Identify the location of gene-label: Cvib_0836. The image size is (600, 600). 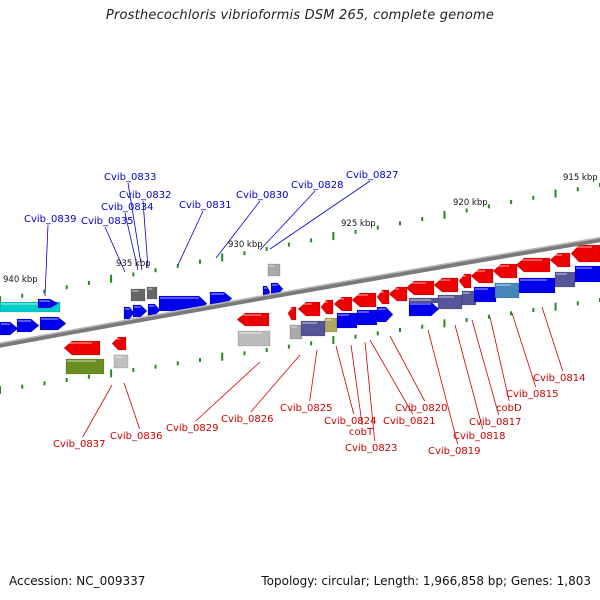
(136, 436).